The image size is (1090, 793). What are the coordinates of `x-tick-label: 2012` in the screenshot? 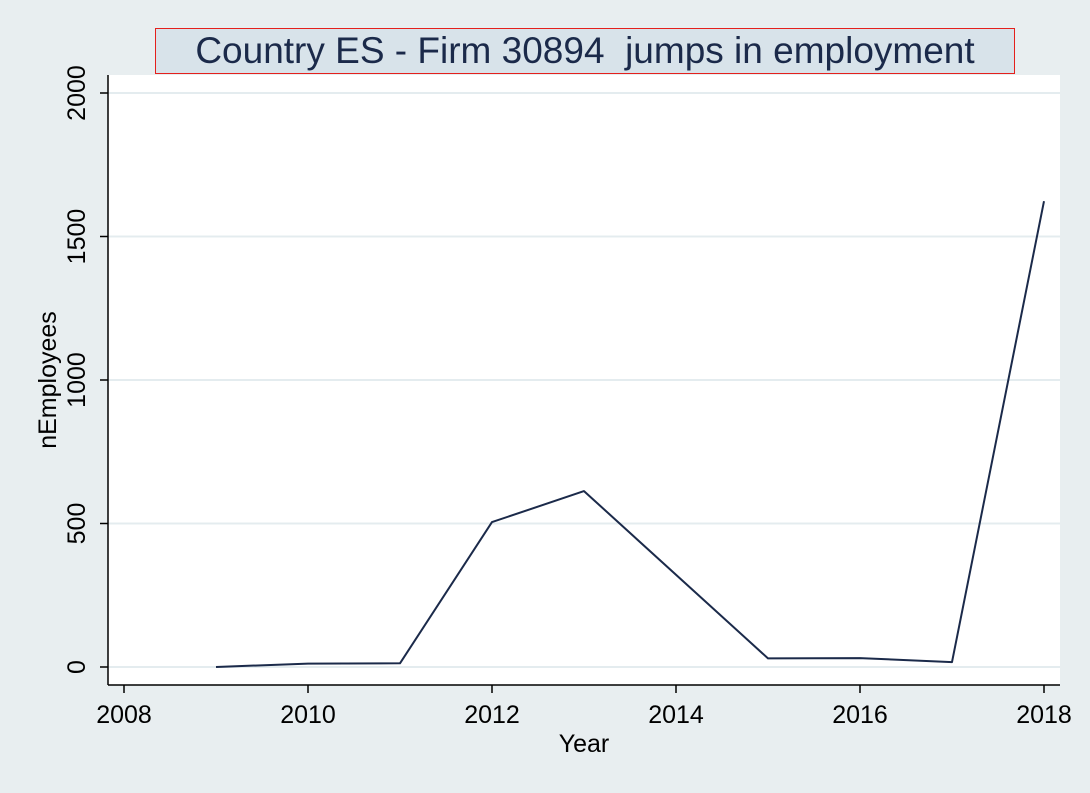 It's located at (492, 715).